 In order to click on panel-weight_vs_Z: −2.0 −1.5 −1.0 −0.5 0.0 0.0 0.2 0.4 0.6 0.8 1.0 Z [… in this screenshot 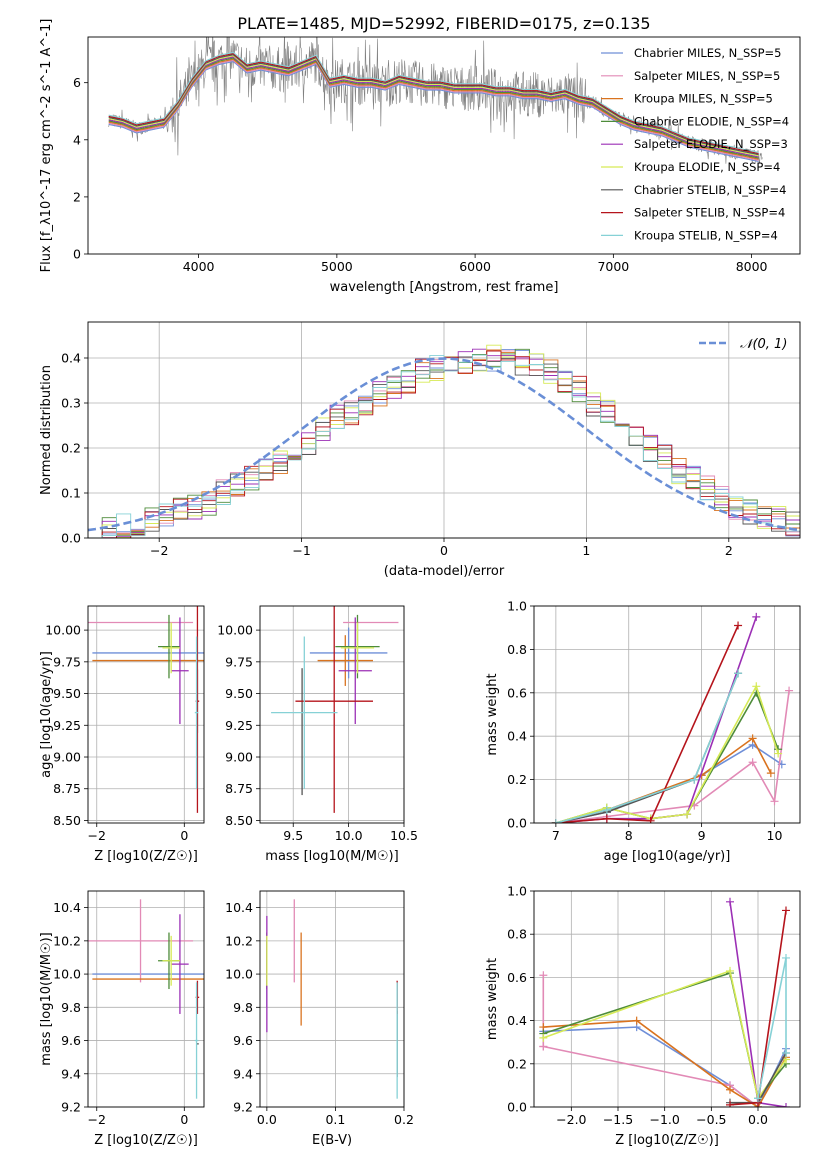, I will do `click(643, 1016)`.